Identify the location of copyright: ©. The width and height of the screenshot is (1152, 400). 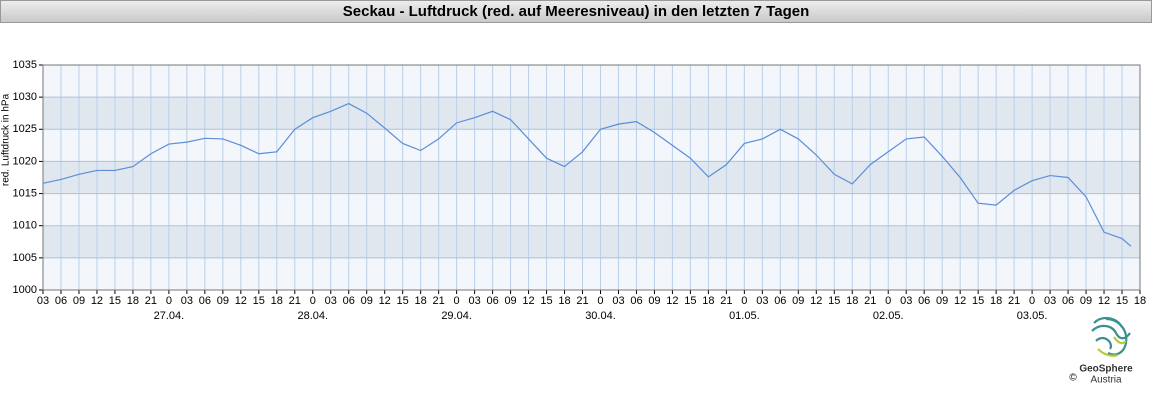
(1073, 378).